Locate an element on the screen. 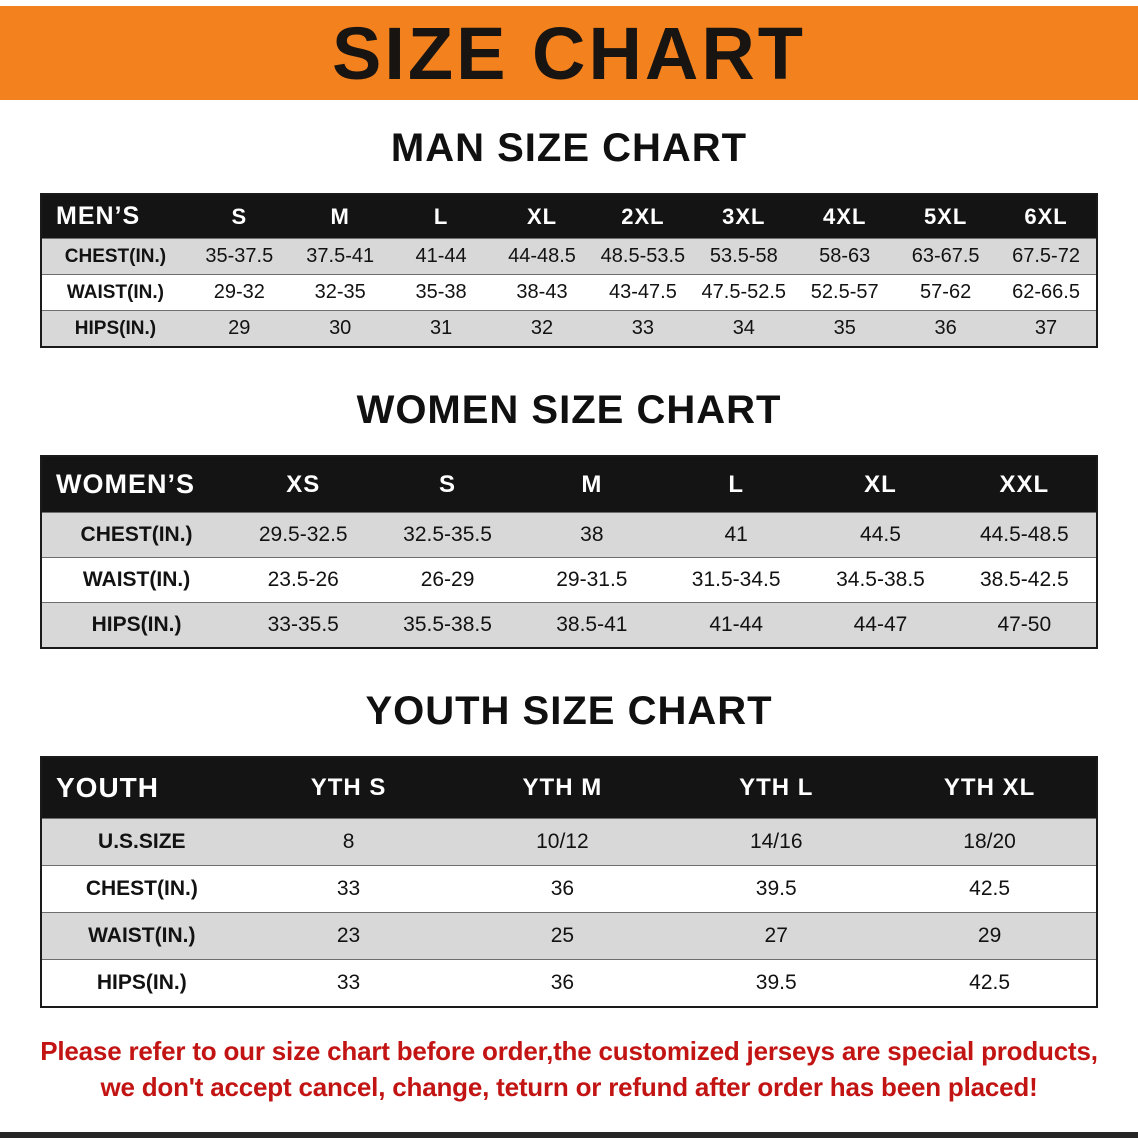  size-value-cell: 47.5-52.5 is located at coordinates (744, 292).